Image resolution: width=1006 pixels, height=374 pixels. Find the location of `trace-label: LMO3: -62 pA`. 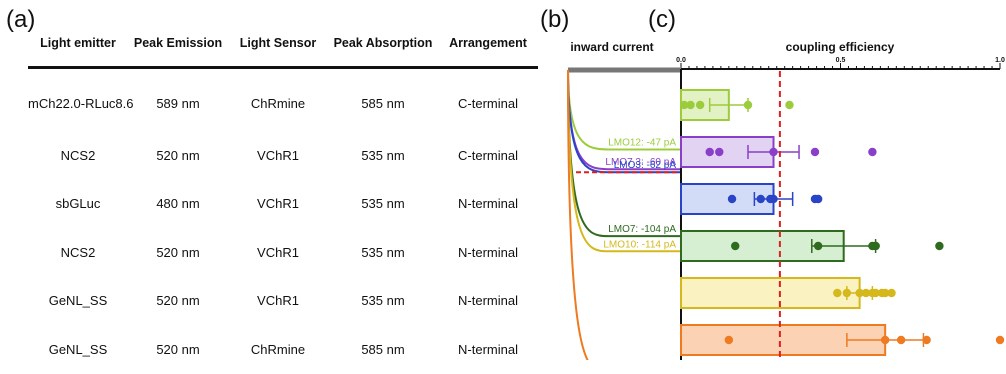

trace-label: LMO3: -62 pA is located at coordinates (645, 165).